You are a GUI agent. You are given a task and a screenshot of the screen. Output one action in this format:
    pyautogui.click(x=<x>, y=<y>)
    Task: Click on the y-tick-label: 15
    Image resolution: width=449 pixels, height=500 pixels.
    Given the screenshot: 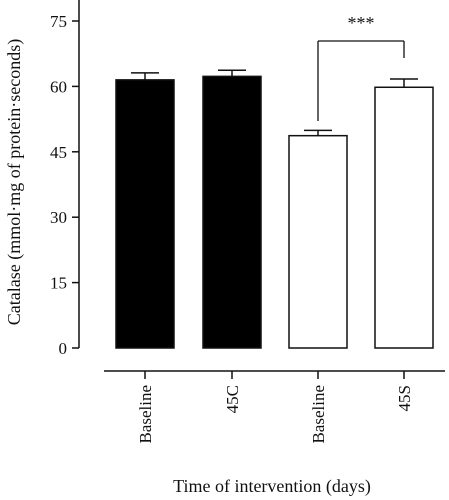 What is the action you would take?
    pyautogui.click(x=58, y=283)
    